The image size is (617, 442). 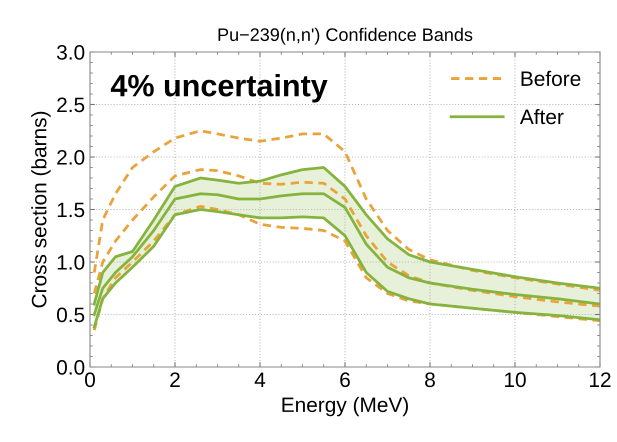 What do you see at coordinates (345, 380) in the screenshot?
I see `x-tick-label: 6` at bounding box center [345, 380].